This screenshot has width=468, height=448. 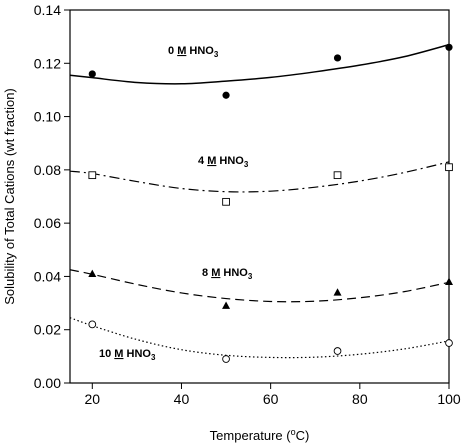 I want to click on series-label-number: 10, so click(x=106, y=354).